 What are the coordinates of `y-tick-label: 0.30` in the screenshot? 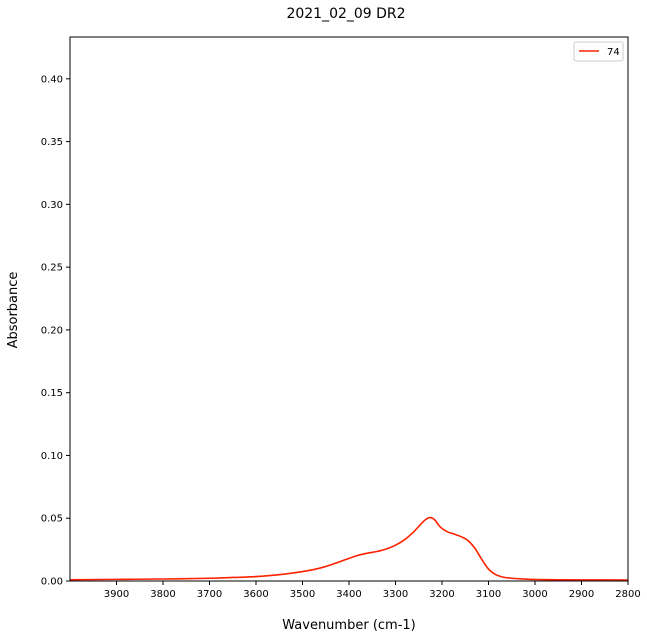 It's located at (52, 205).